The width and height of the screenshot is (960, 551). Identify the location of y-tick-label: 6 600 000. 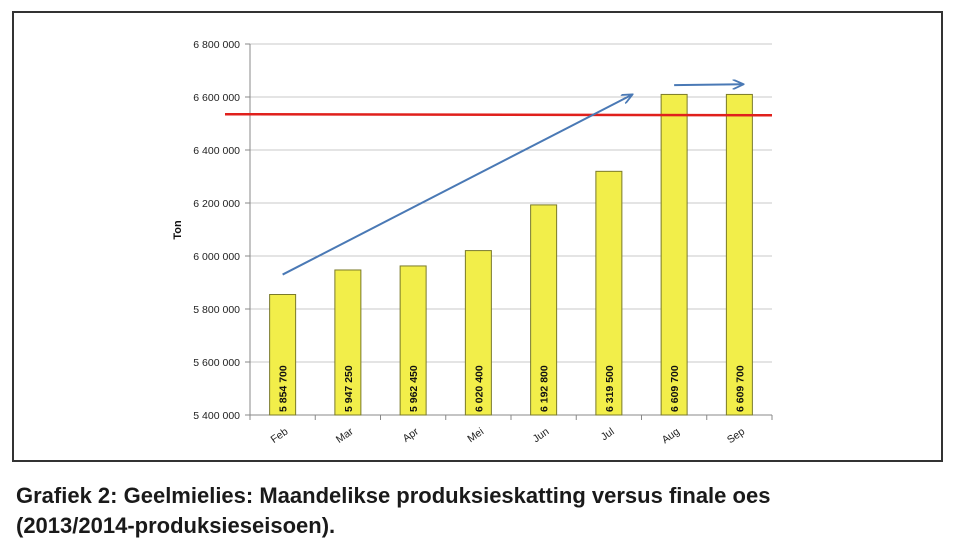
(216, 98).